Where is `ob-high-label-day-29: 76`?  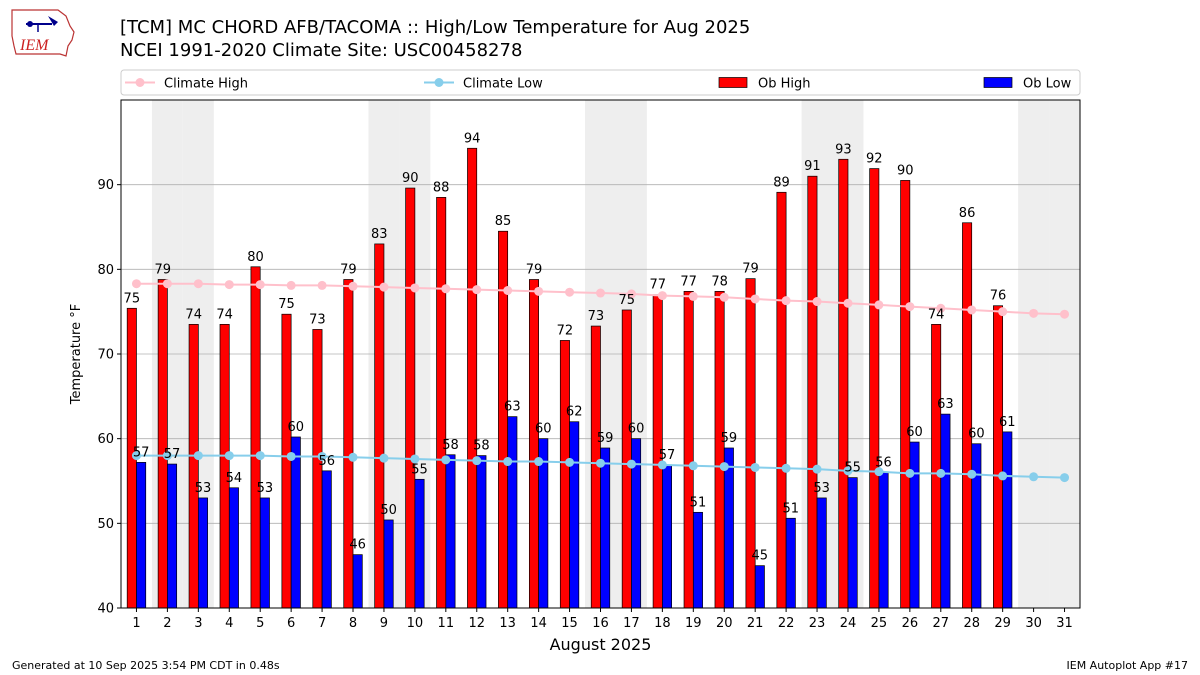
ob-high-label-day-29: 76 is located at coordinates (998, 296).